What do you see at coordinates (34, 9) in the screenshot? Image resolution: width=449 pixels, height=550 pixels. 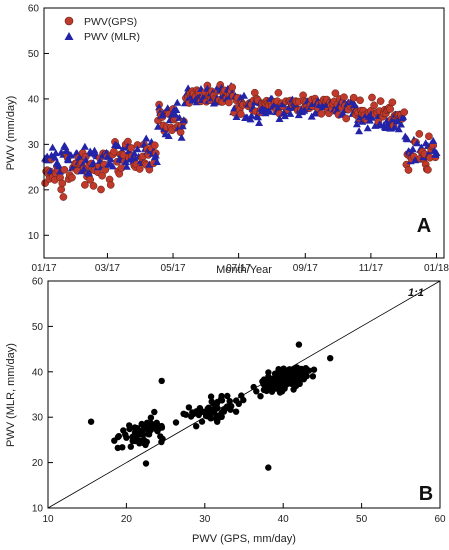 I see `panel-a-y-tick-label: 60` at bounding box center [34, 9].